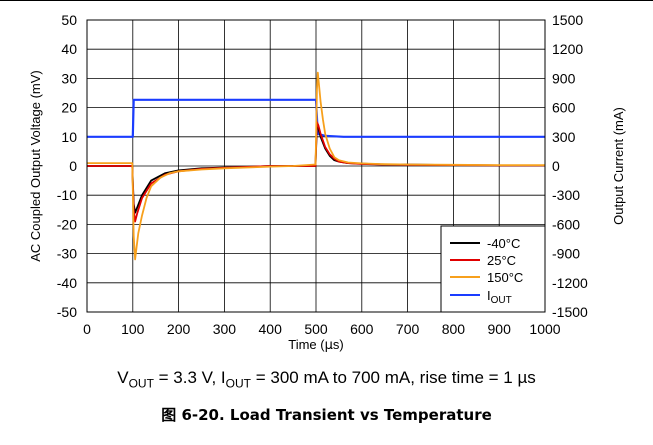 Image resolution: width=653 pixels, height=445 pixels. I want to click on y-tick-label: 30, so click(69, 78).